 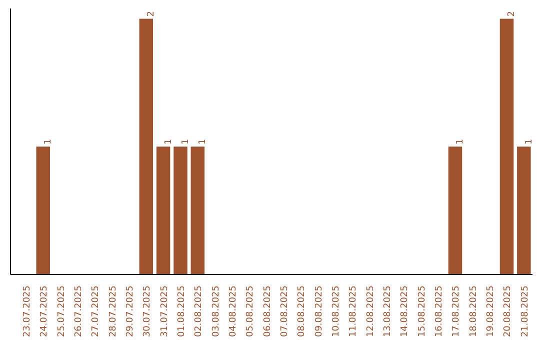 What do you see at coordinates (371, 312) in the screenshot?
I see `x-tick-label: 12.08.2025` at bounding box center [371, 312].